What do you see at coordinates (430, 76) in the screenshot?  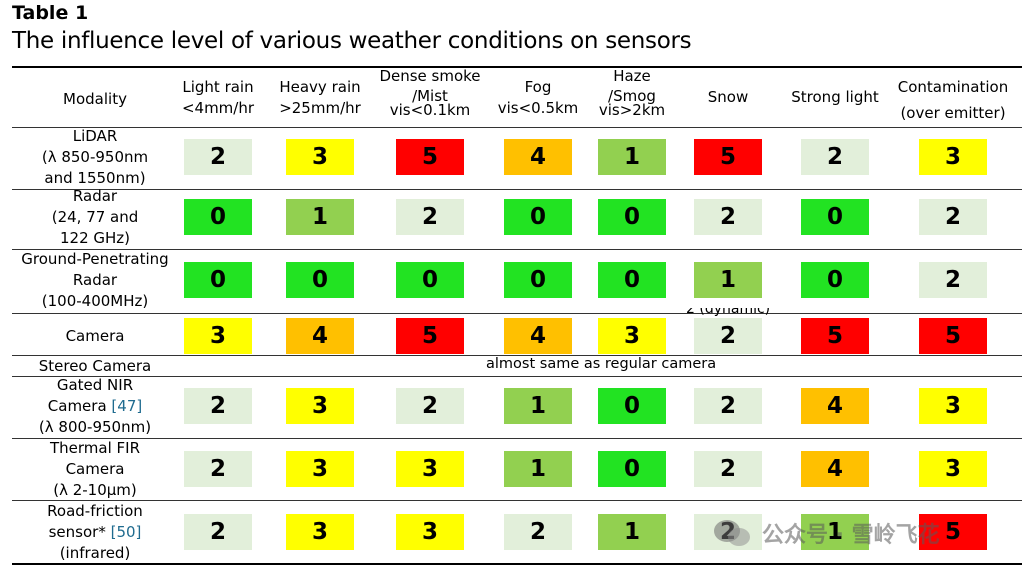 I see `column-header-line: Dense smoke` at bounding box center [430, 76].